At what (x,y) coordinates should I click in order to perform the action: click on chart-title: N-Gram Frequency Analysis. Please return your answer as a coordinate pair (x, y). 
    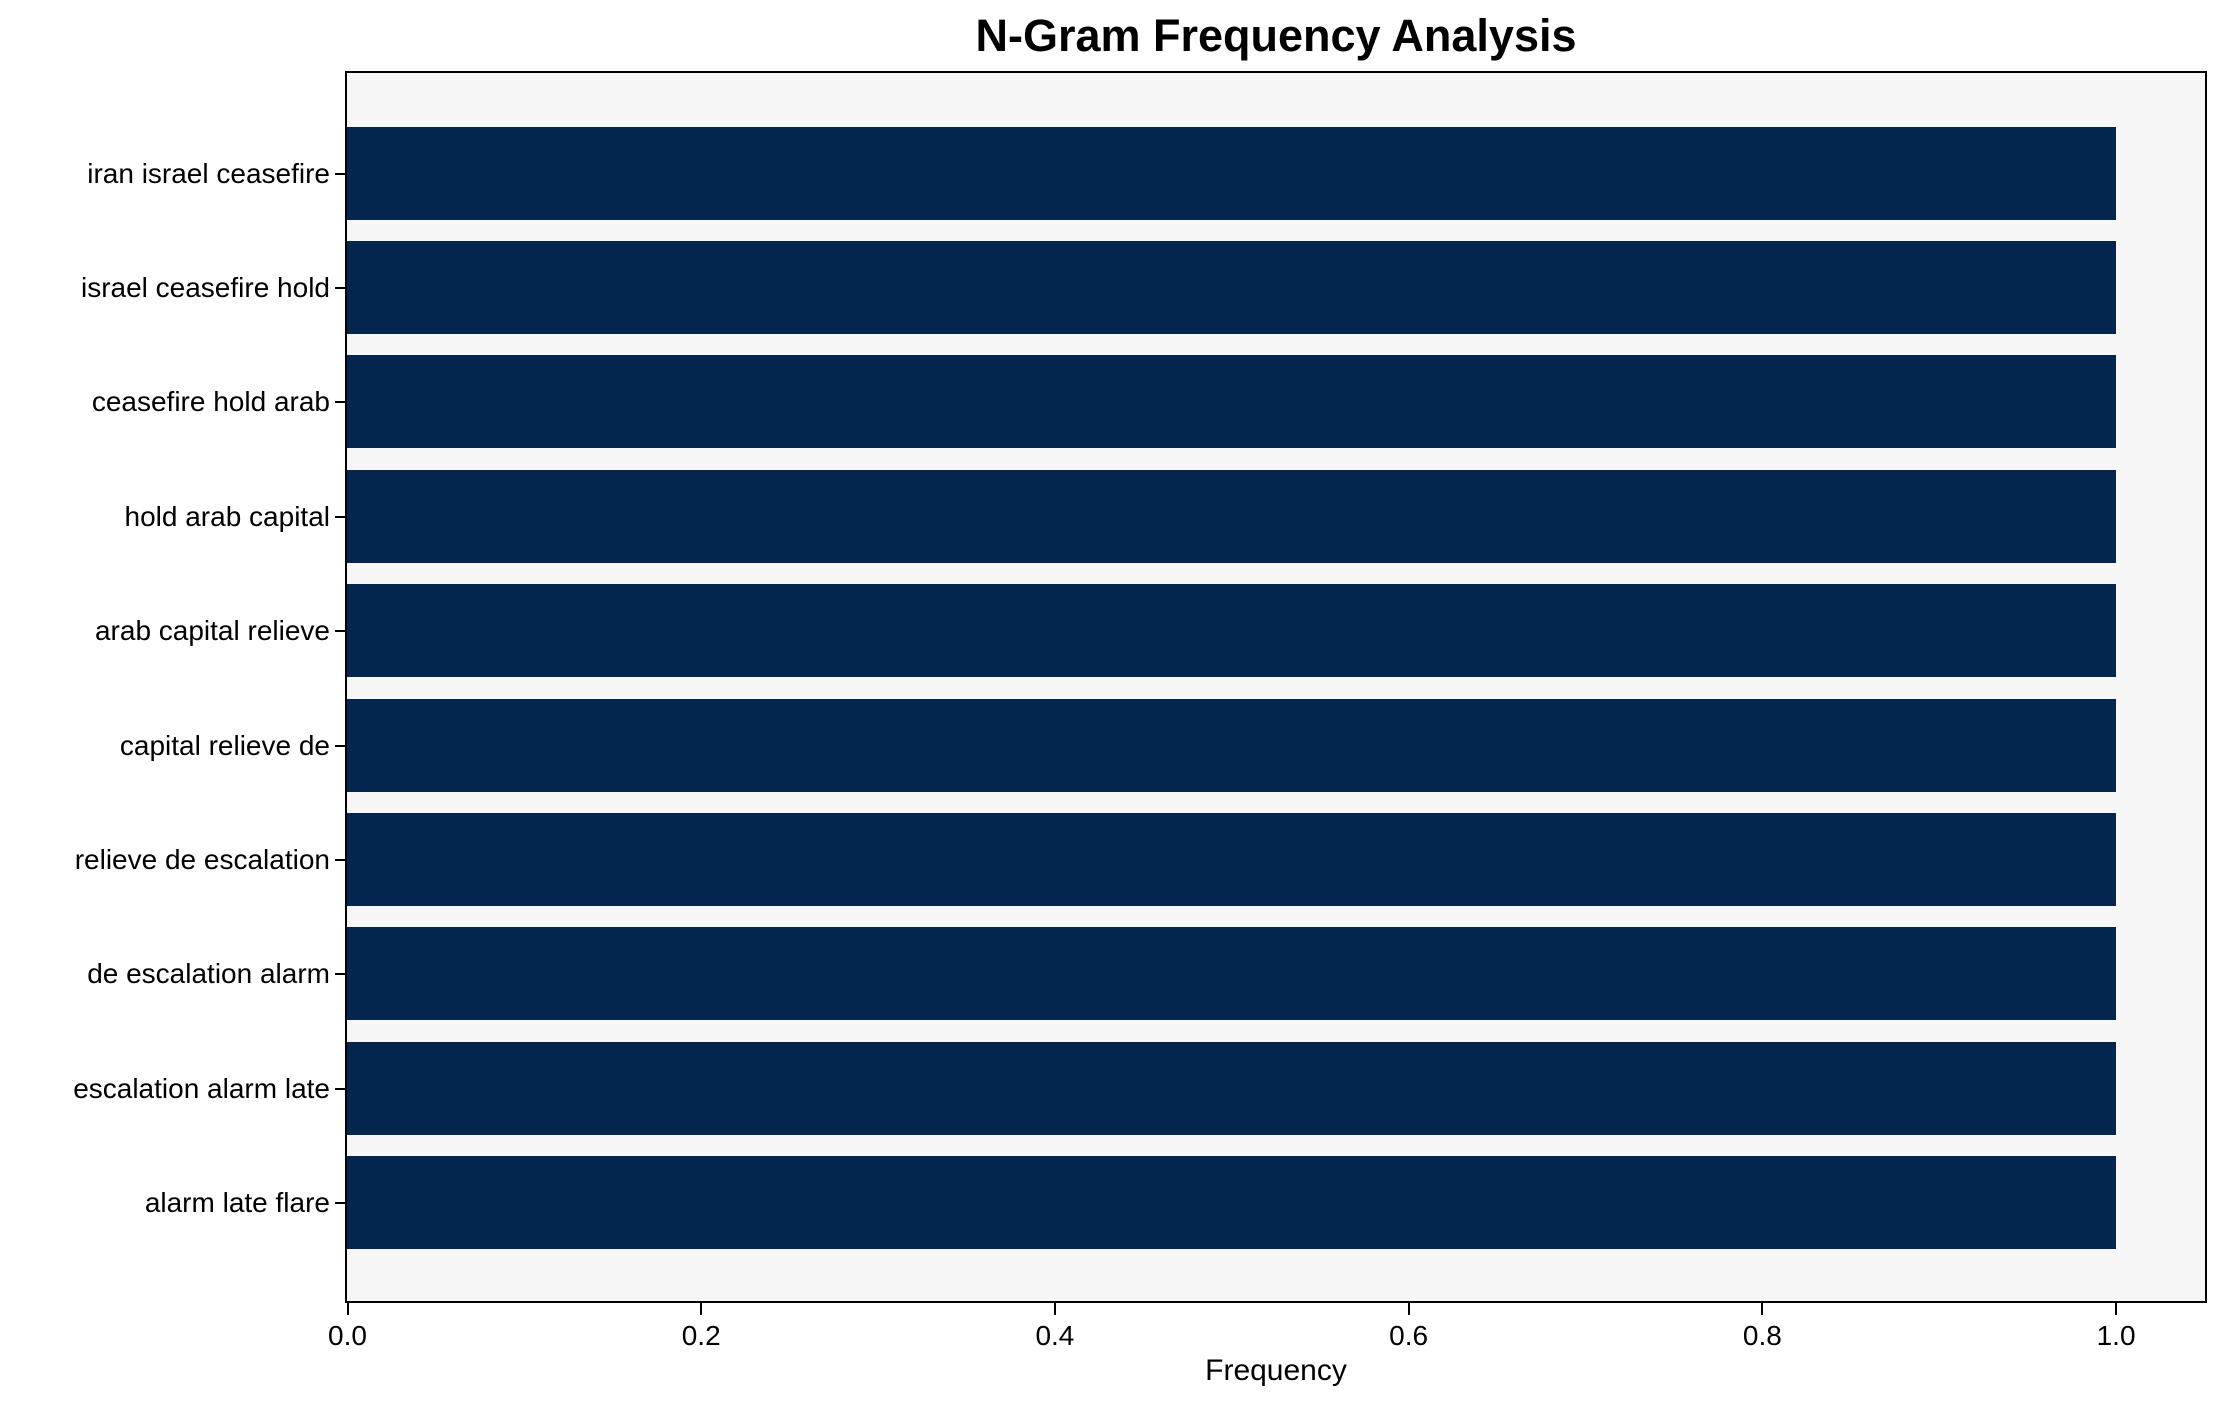
    Looking at the image, I should click on (1276, 35).